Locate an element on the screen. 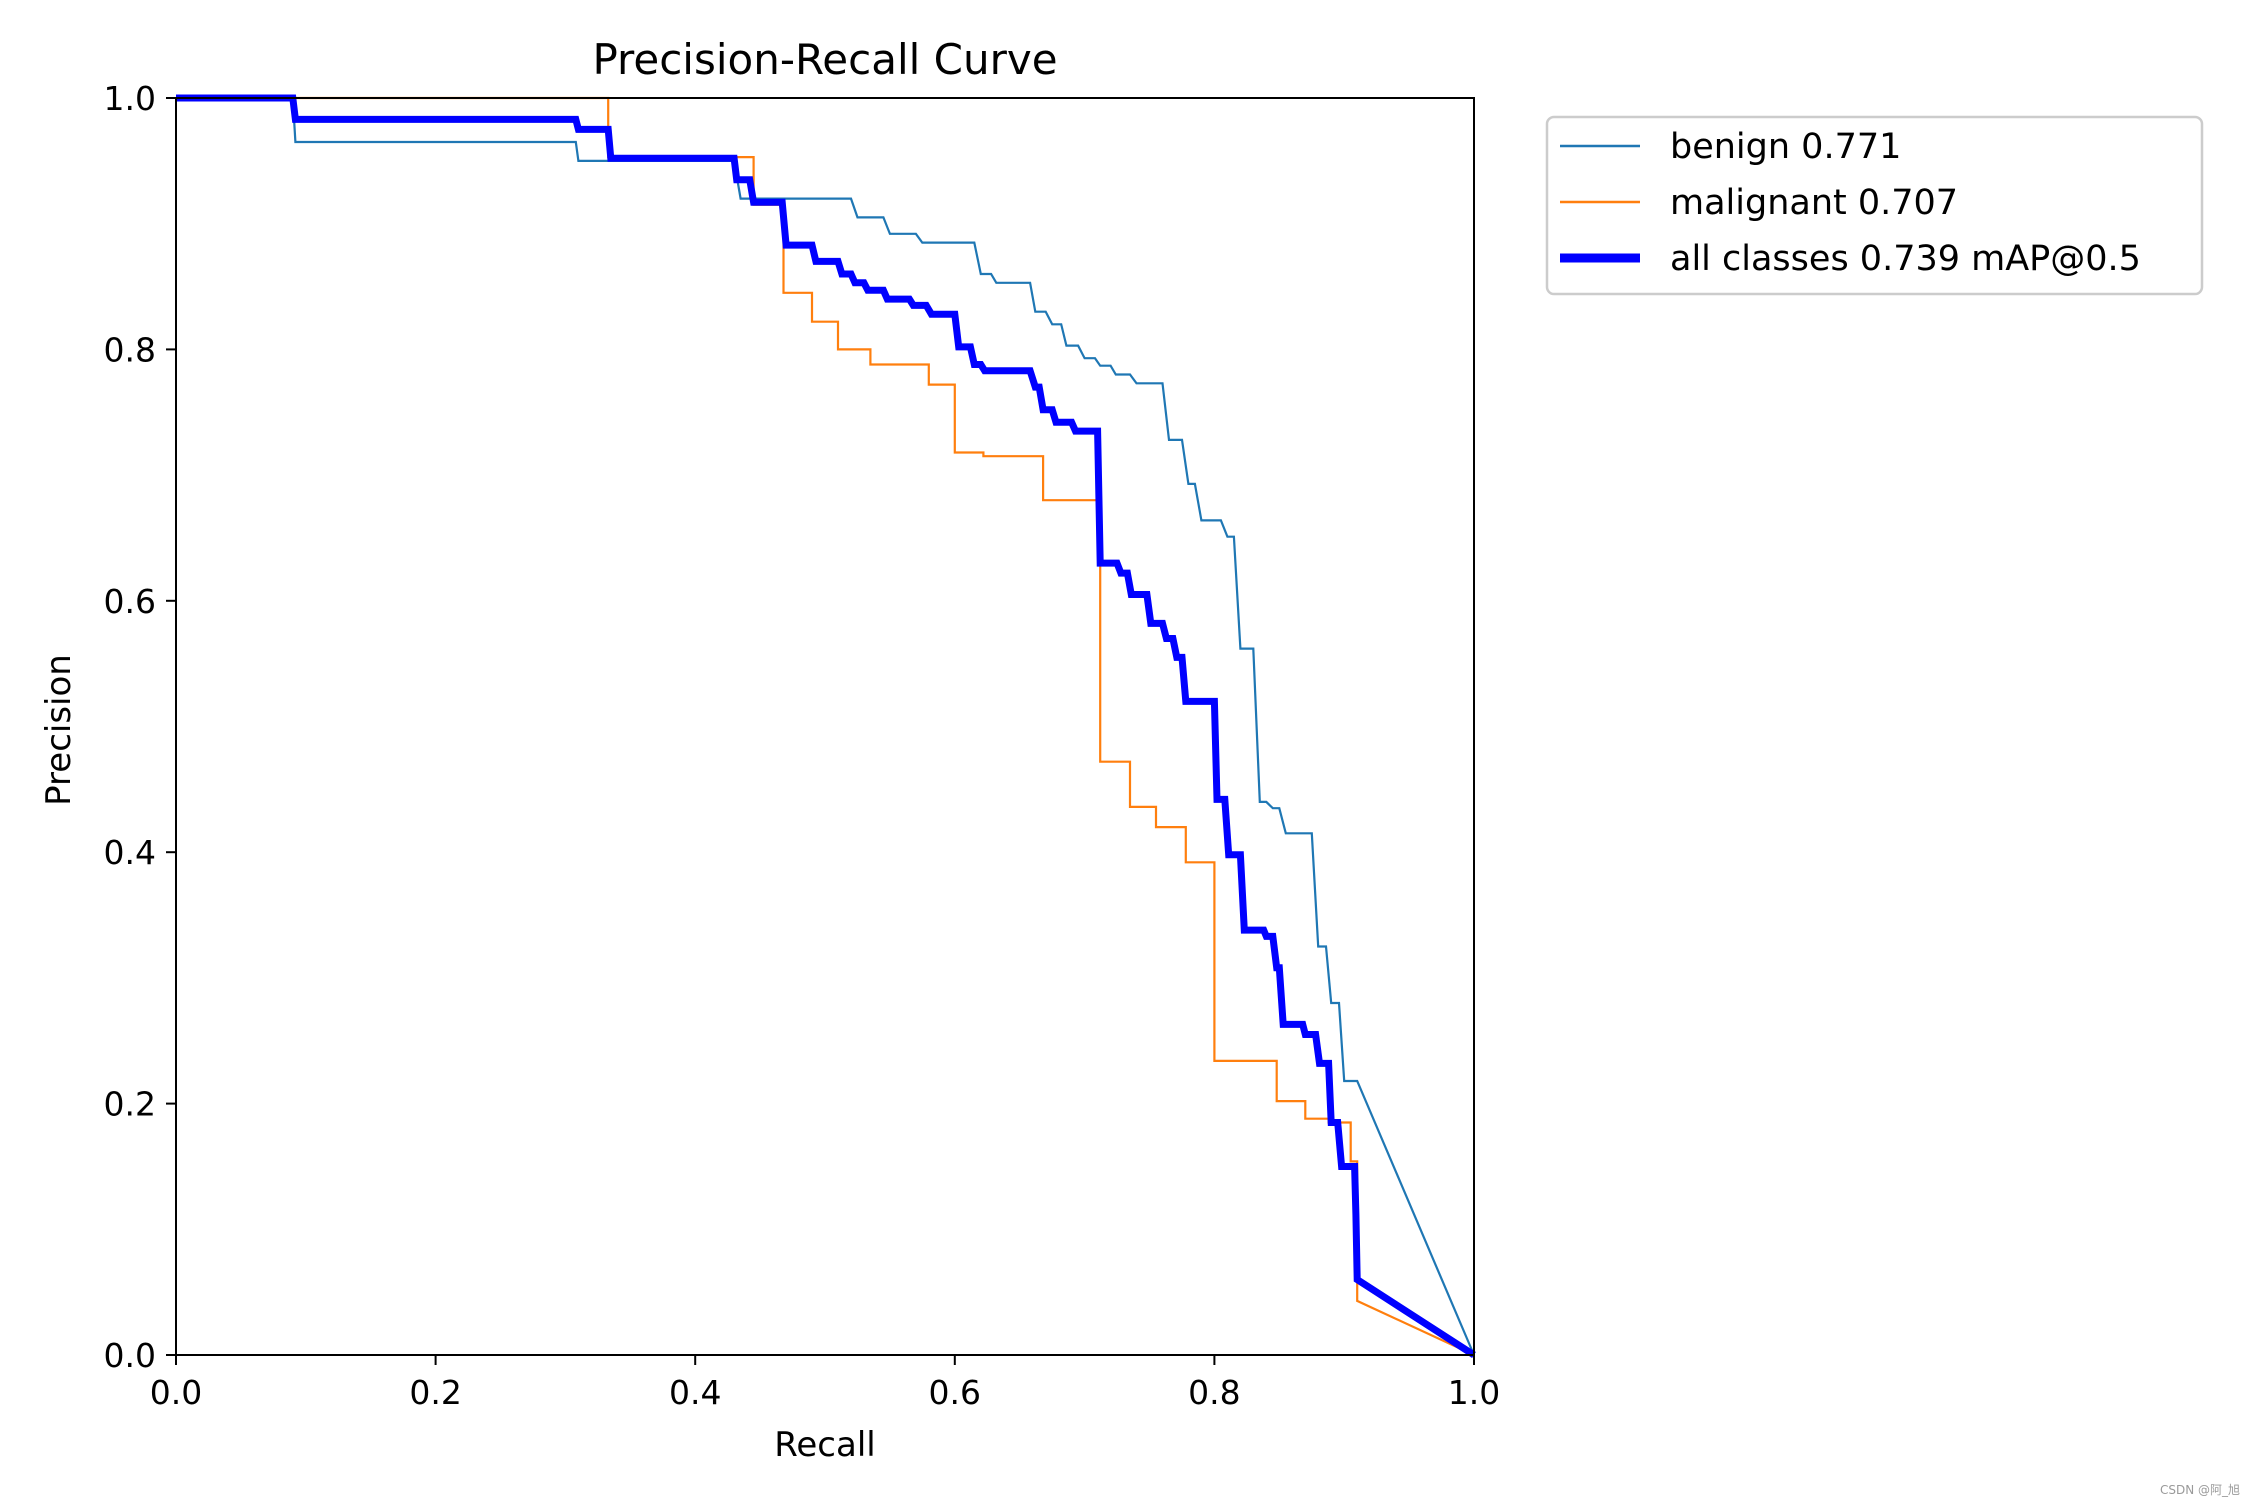  legend-label-all-classes: all classes 0.739 mAP@0.5 is located at coordinates (1905, 259).